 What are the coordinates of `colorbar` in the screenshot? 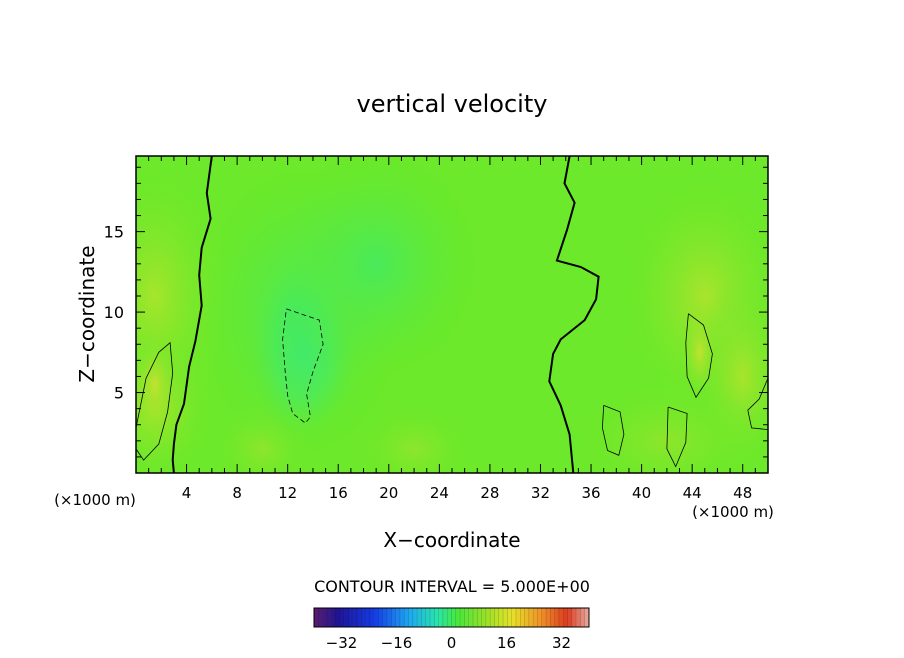 It's located at (451, 617).